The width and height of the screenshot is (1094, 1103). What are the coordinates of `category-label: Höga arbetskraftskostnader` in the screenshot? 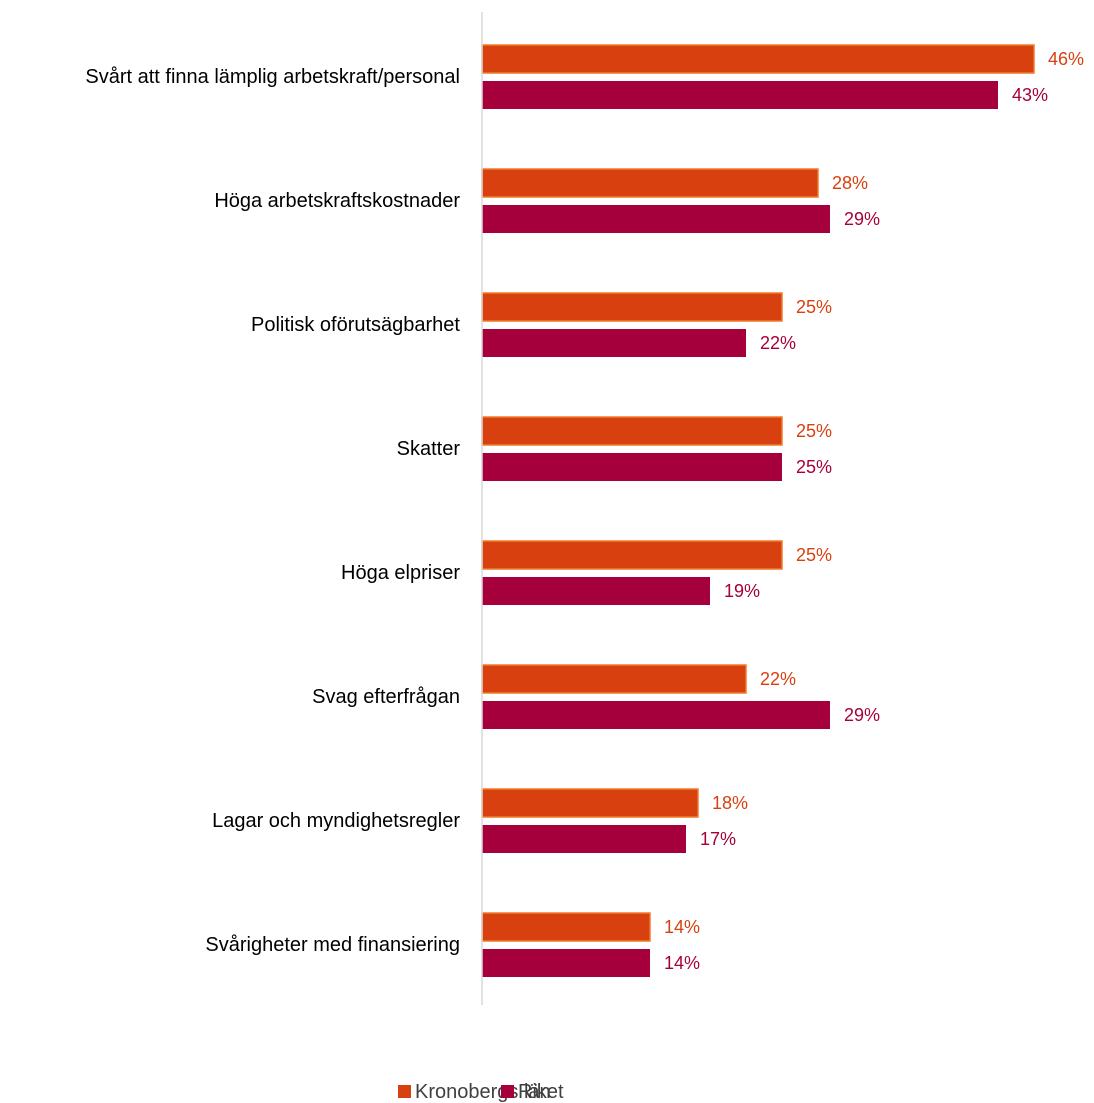 It's located at (337, 201).